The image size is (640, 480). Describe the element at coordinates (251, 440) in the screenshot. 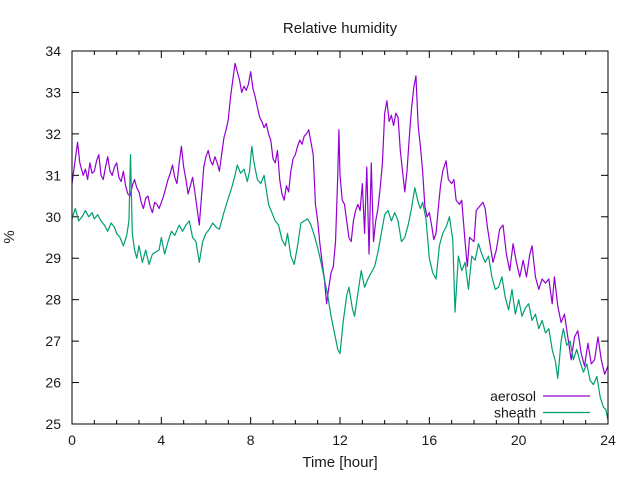

I see `x-tick-label: 8` at that location.